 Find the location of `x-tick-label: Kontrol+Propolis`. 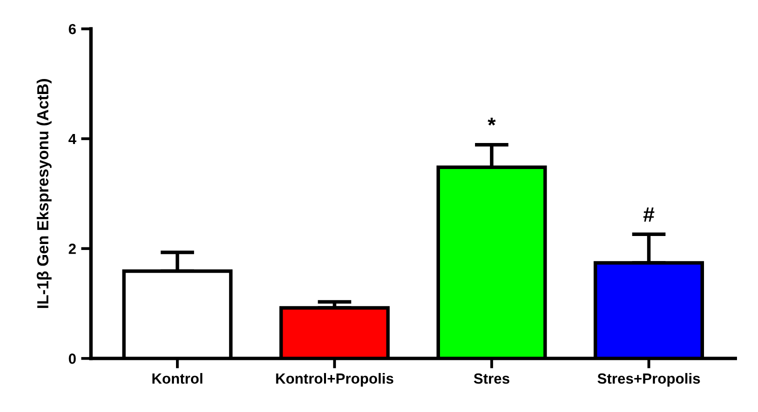

x-tick-label: Kontrol+Propolis is located at coordinates (335, 380).